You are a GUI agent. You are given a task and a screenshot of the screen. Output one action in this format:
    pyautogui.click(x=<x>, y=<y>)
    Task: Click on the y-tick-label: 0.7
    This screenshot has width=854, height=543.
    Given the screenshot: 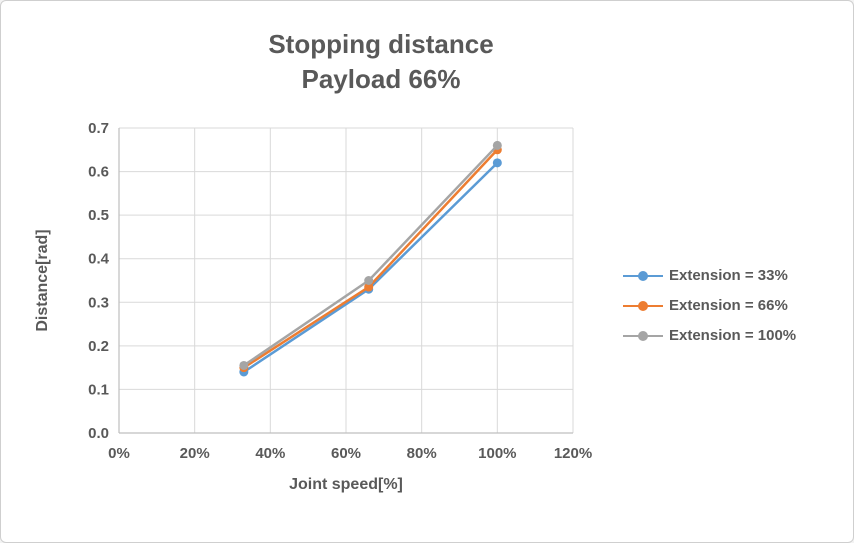 What is the action you would take?
    pyautogui.click(x=98, y=128)
    